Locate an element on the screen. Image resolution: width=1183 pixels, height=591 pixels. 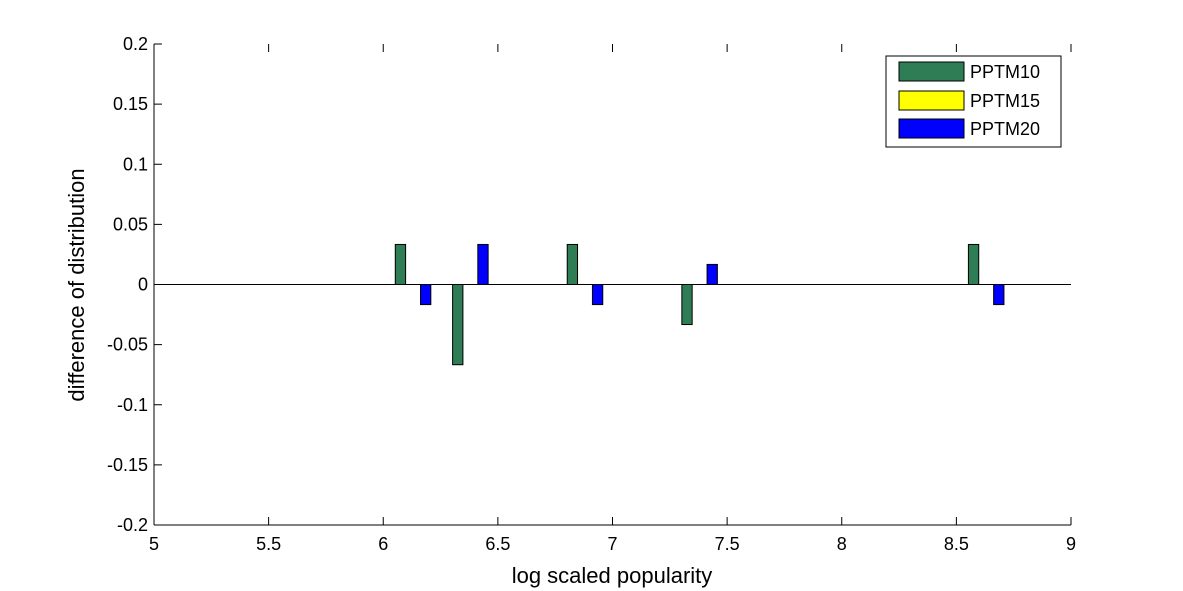
y-tick-label: -0.05 is located at coordinates (127, 345).